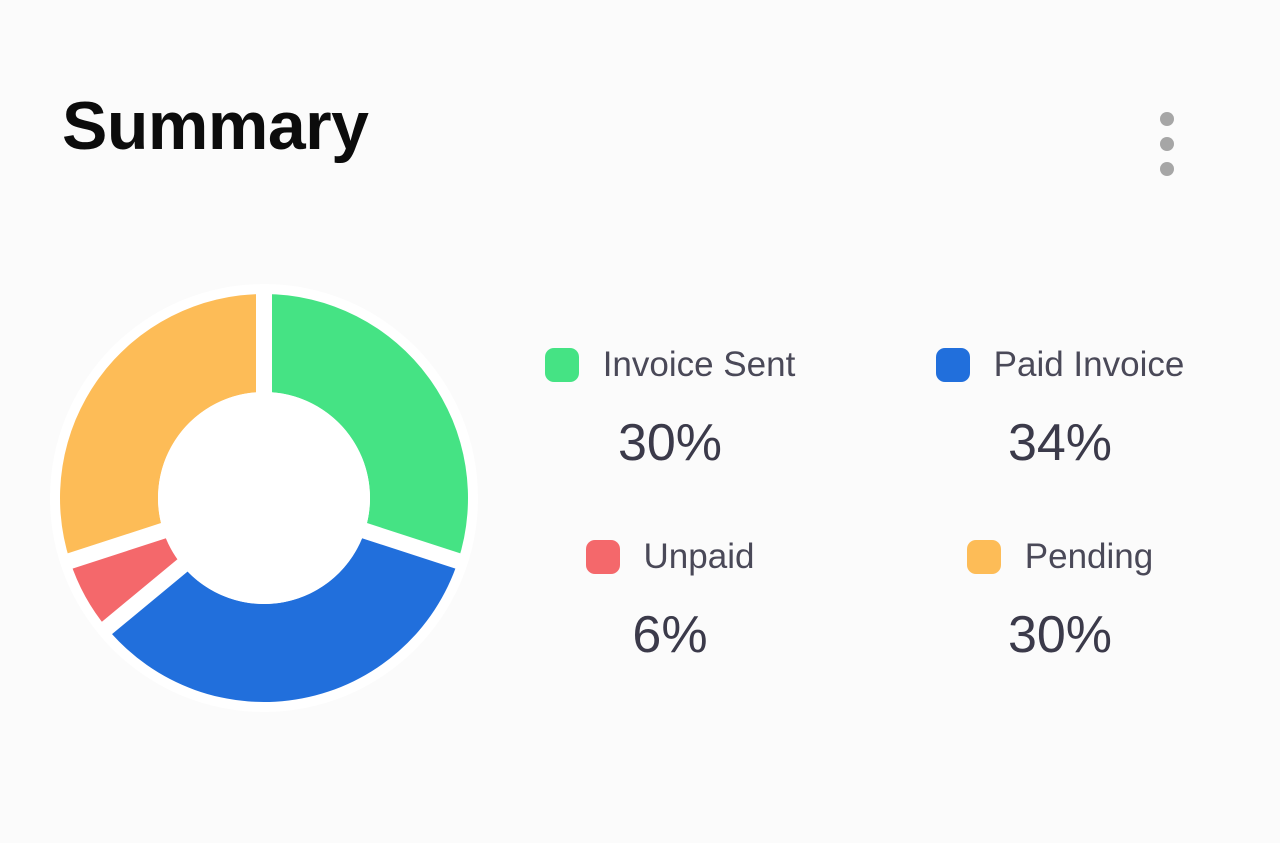 The width and height of the screenshot is (1280, 843). What do you see at coordinates (699, 364) in the screenshot?
I see `legend-label: Invoice Sent` at bounding box center [699, 364].